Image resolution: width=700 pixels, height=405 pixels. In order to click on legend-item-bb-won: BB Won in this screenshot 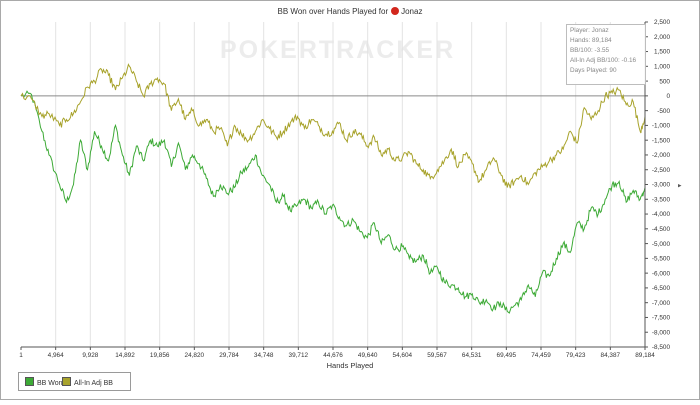, I will do `click(44, 382)`.